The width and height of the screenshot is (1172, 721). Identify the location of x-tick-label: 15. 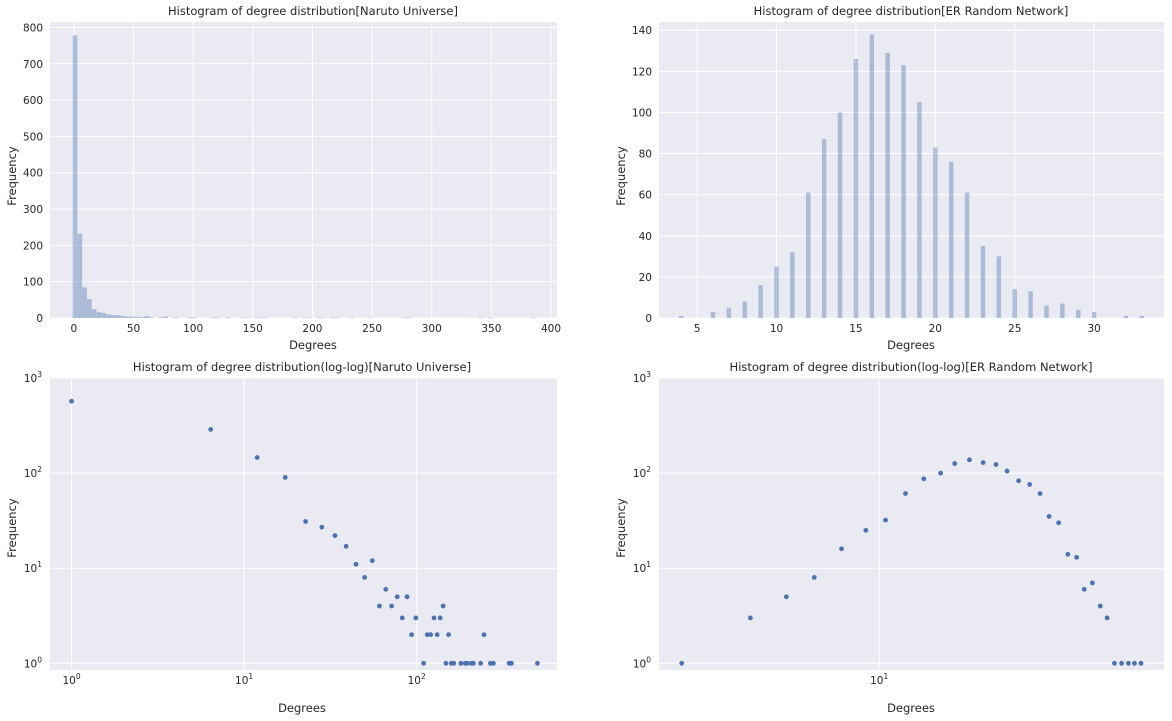
(855, 329).